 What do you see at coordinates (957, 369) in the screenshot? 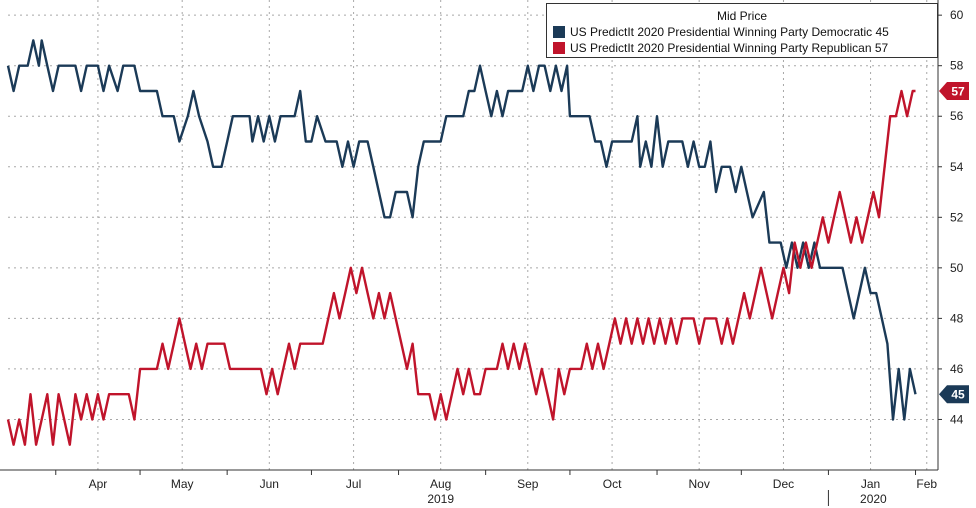
I see `y-tick-label: 46` at bounding box center [957, 369].